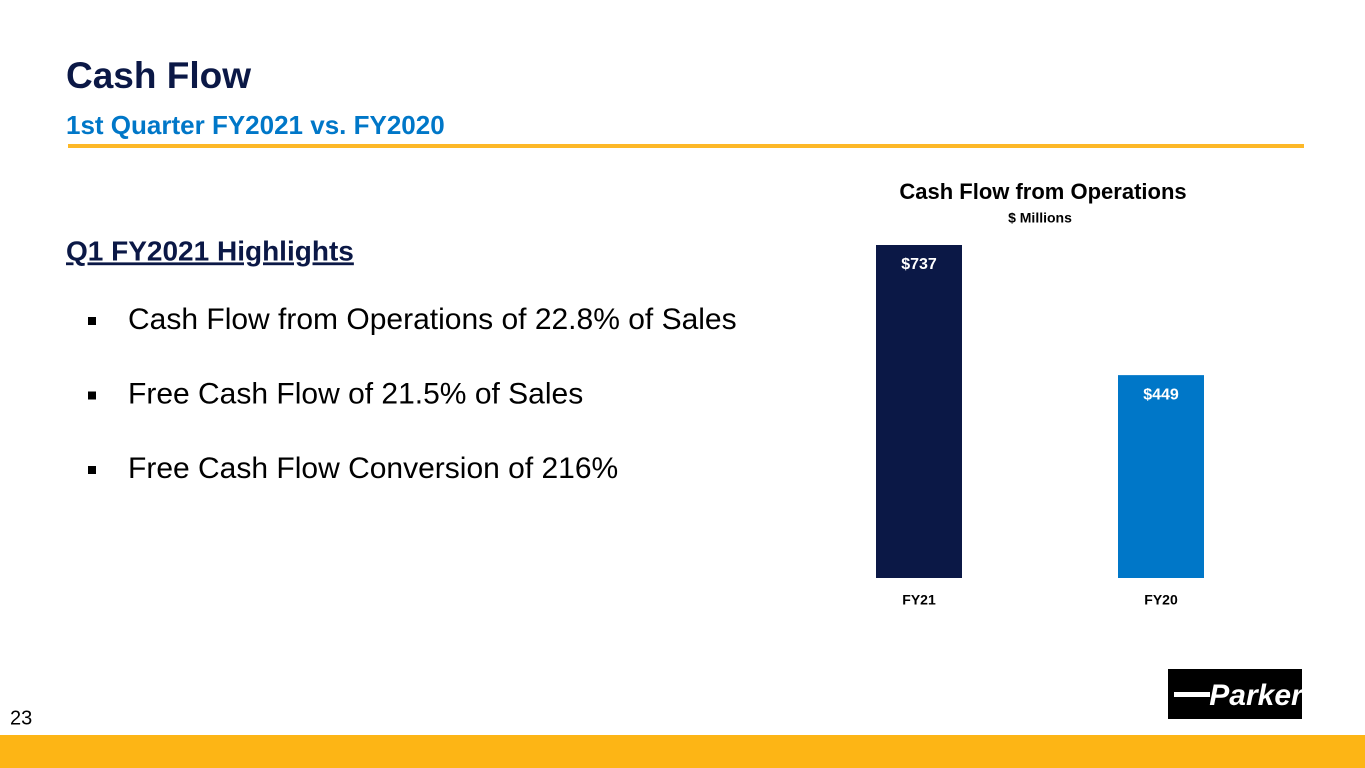 This screenshot has height=768, width=1365. Describe the element at coordinates (686, 146) in the screenshot. I see `title-rule` at that location.